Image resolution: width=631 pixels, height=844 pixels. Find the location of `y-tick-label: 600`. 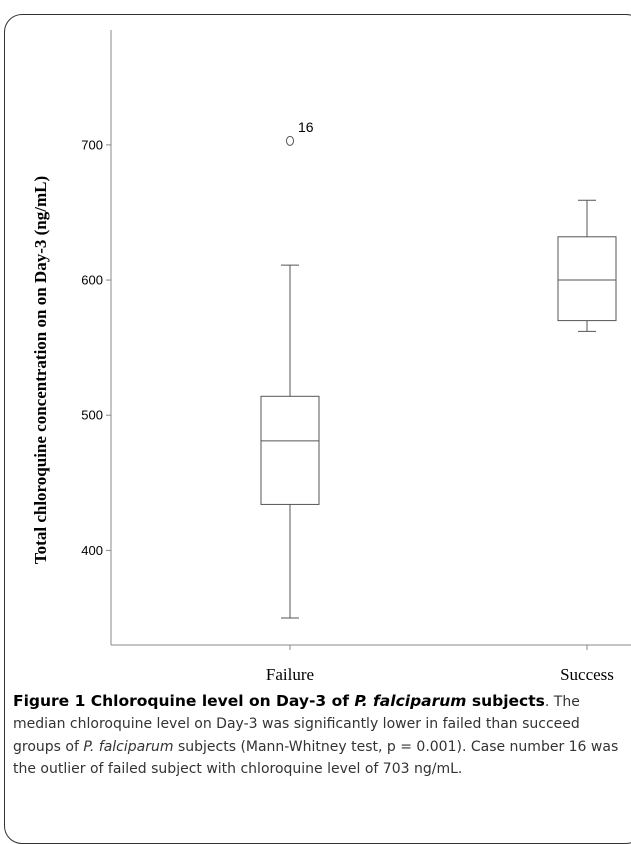

y-tick-label: 600 is located at coordinates (92, 280).